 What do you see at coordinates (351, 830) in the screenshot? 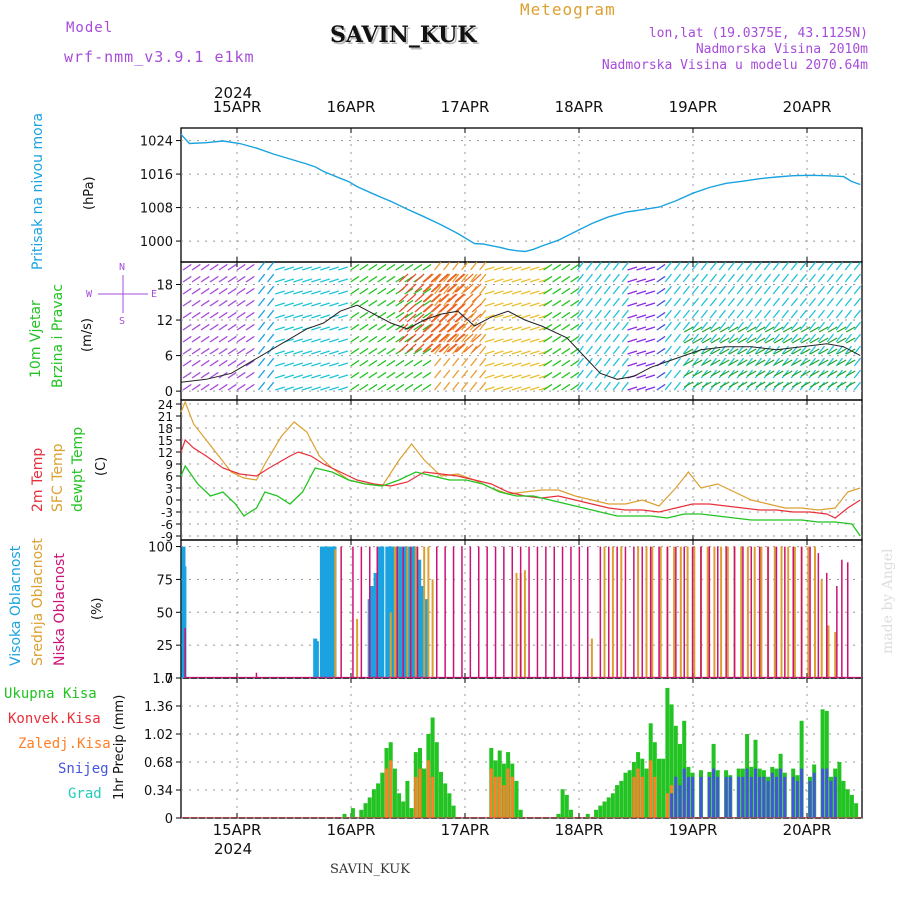
I see `bottom-day-label: 16APR` at bounding box center [351, 830].